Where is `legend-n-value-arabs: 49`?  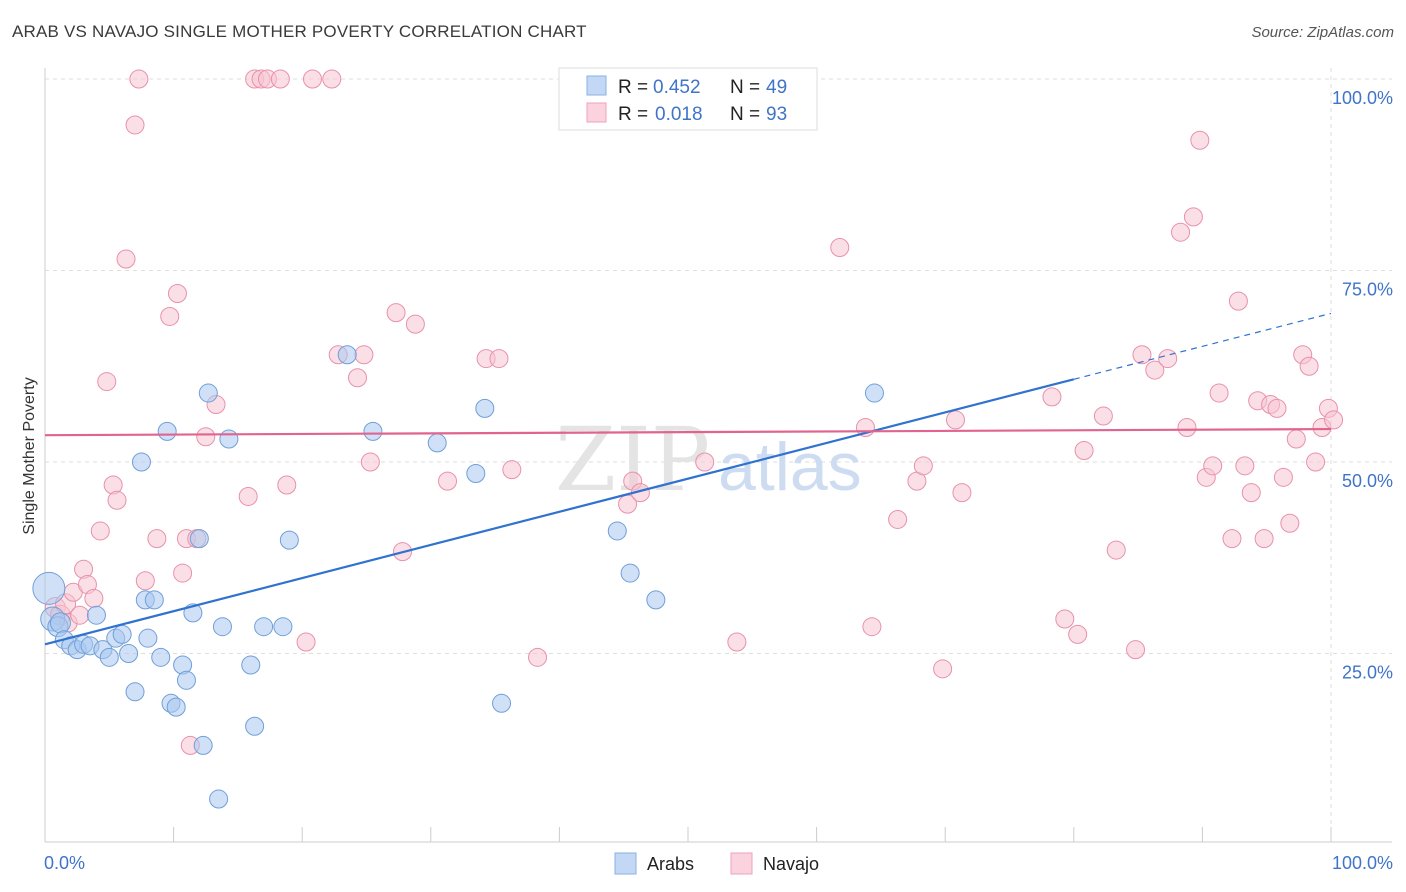
legend-n-value-arabs: 49 is located at coordinates (776, 87).